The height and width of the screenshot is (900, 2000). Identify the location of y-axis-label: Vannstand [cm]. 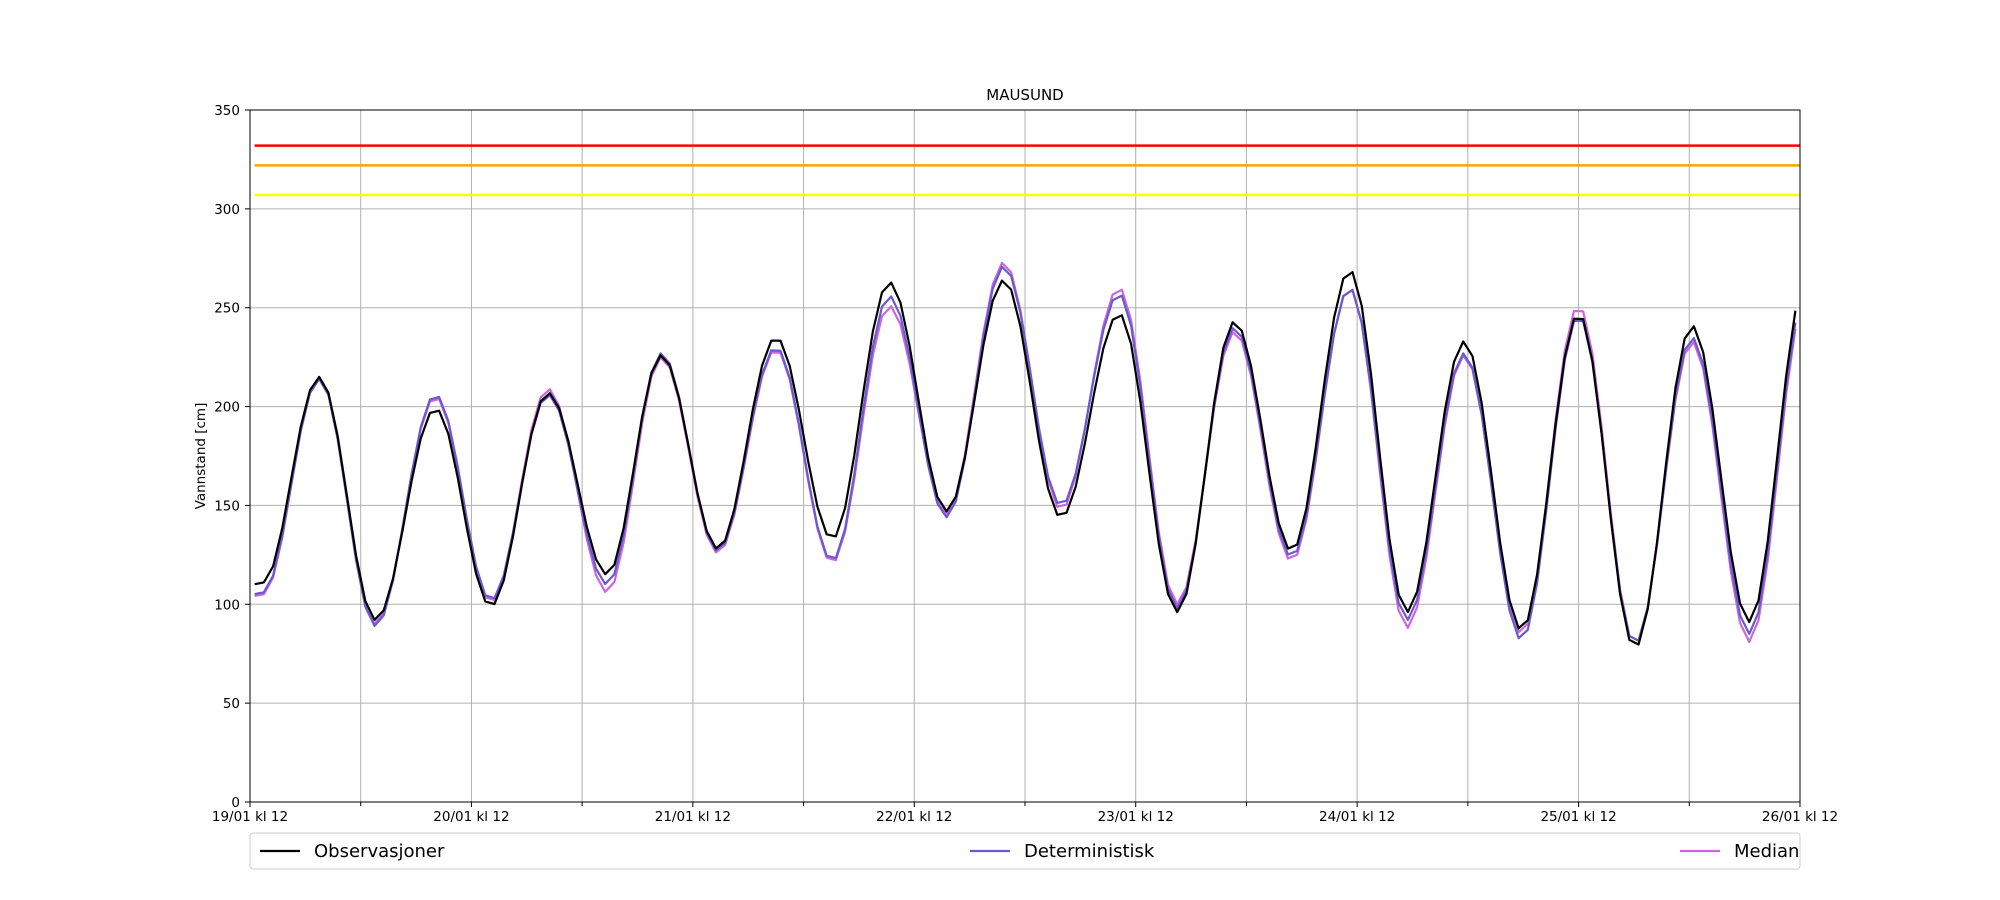
(201, 456).